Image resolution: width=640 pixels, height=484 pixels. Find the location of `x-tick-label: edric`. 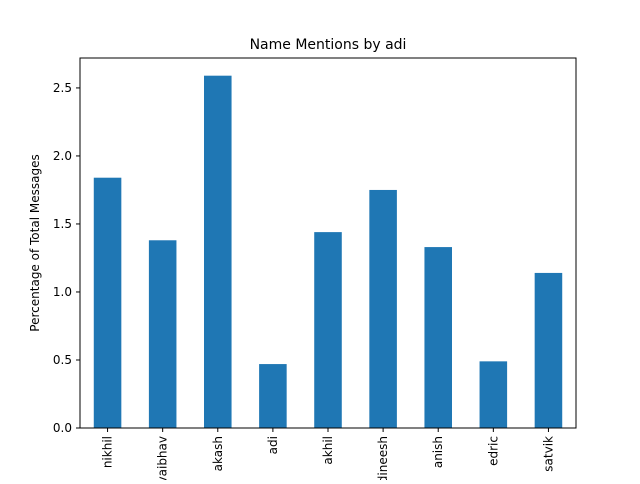

x-tick-label: edric is located at coordinates (493, 451).